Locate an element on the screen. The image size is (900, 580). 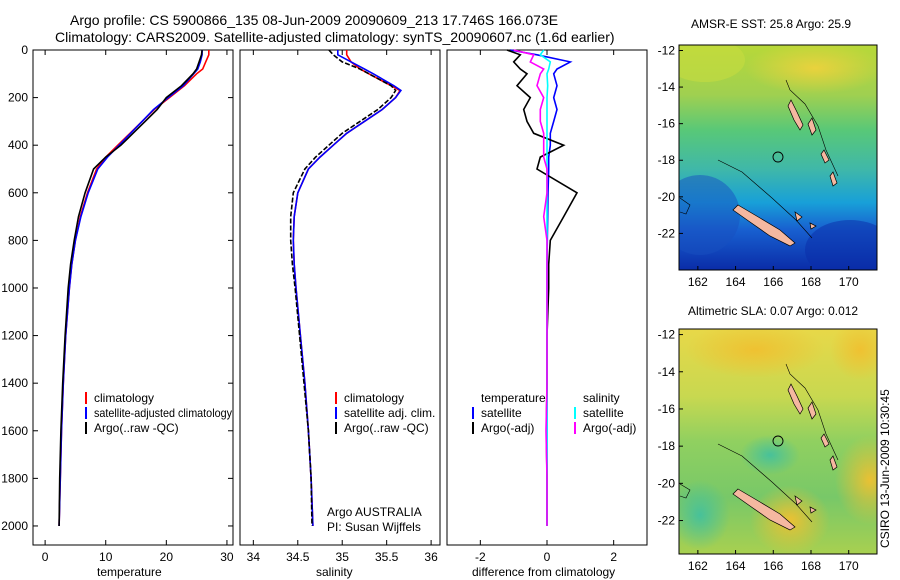
argo-position-marker is located at coordinates (778, 441).